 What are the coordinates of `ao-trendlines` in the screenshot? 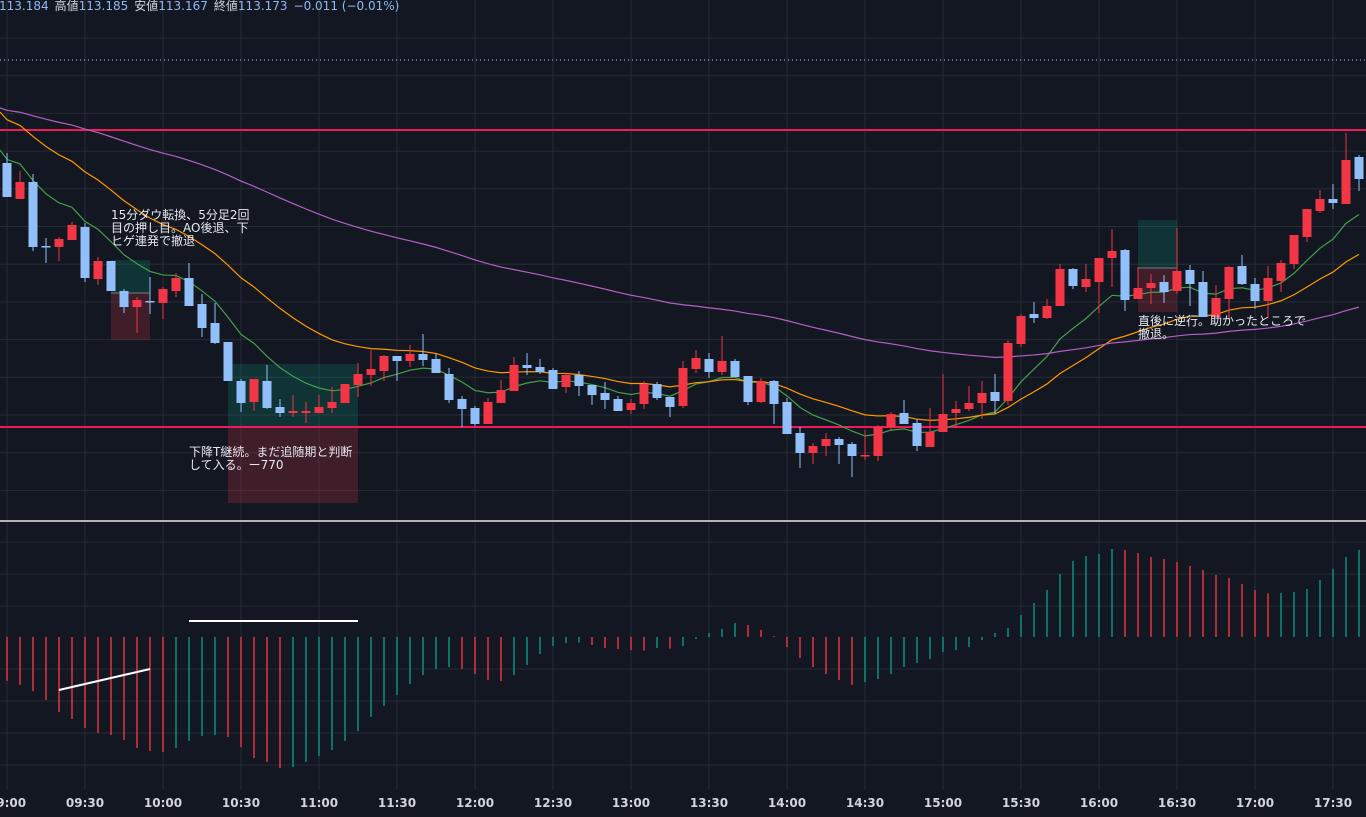 It's located at (208, 655).